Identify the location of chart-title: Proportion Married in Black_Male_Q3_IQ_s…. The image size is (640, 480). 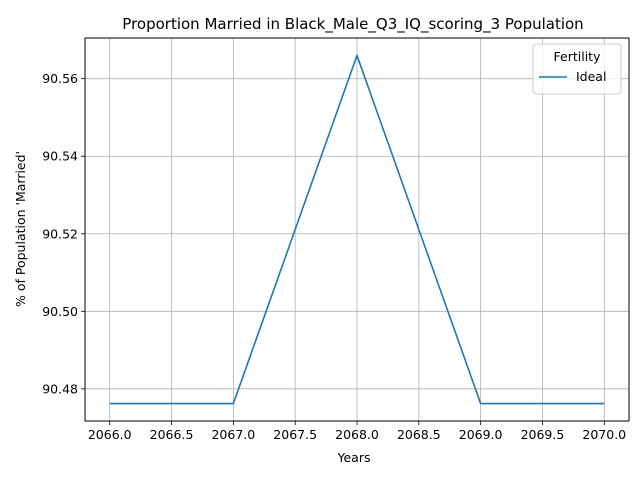
(352, 24).